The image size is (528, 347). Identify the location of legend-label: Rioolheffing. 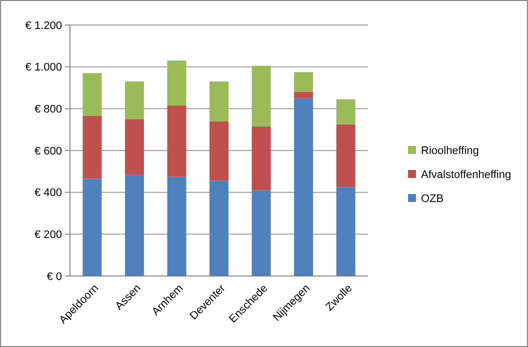
(450, 150).